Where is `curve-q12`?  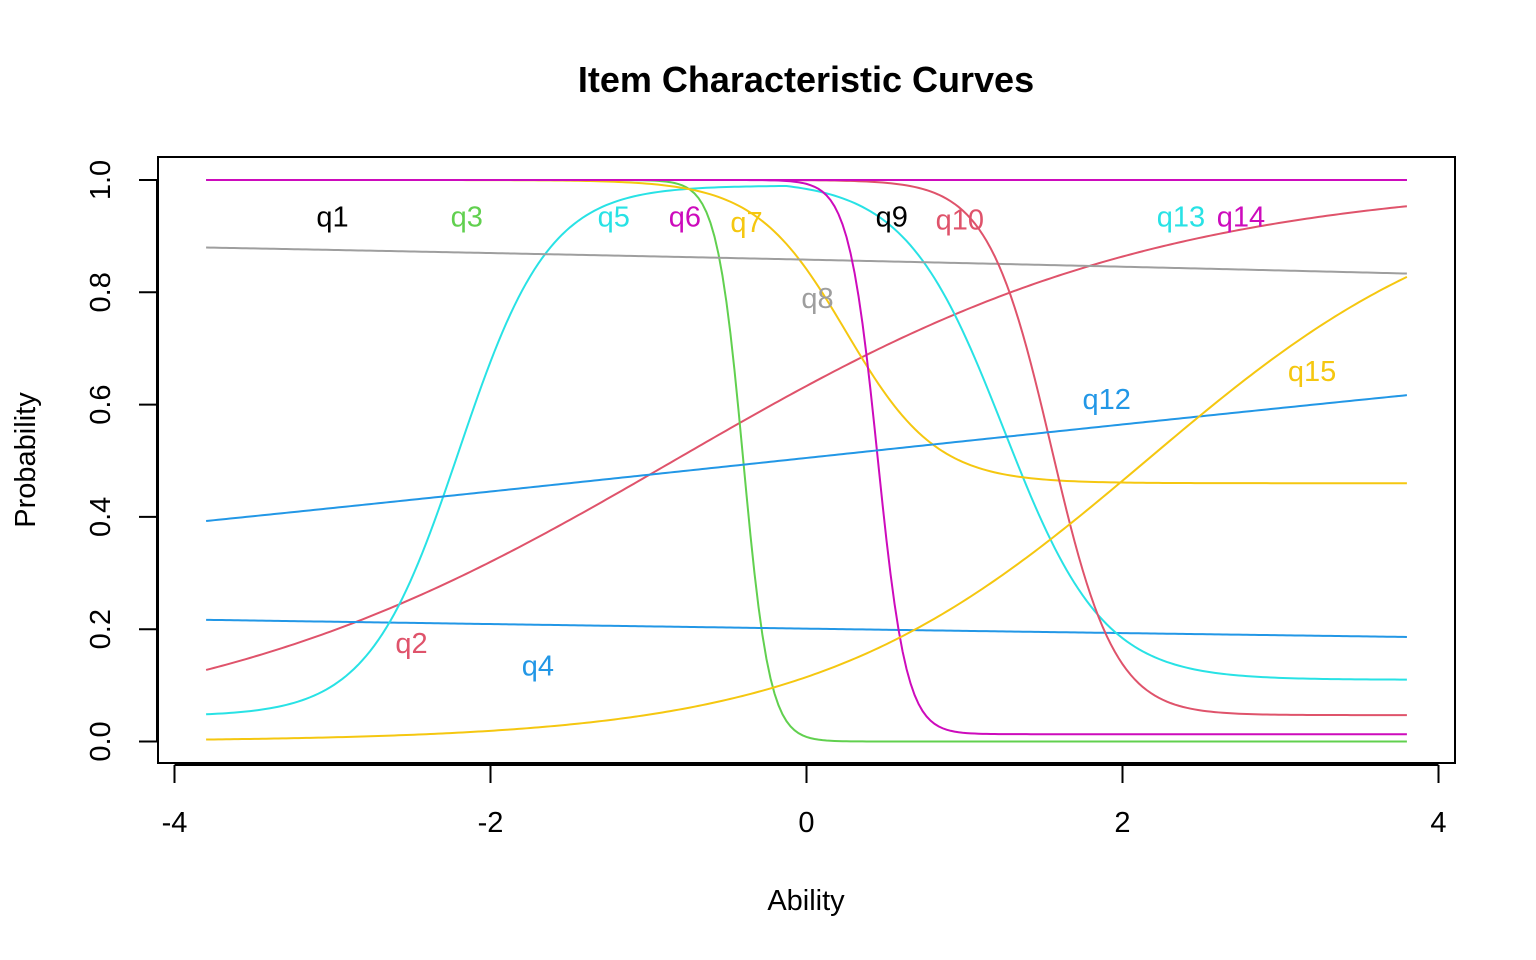 curve-q12 is located at coordinates (806, 458).